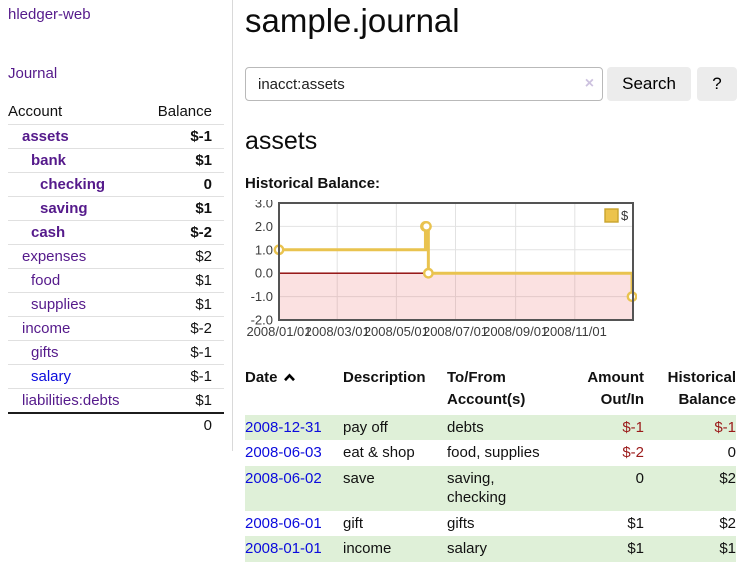 This screenshot has height=582, width=742. Describe the element at coordinates (633, 427) in the screenshot. I see `transaction-amount: $-1` at that location.